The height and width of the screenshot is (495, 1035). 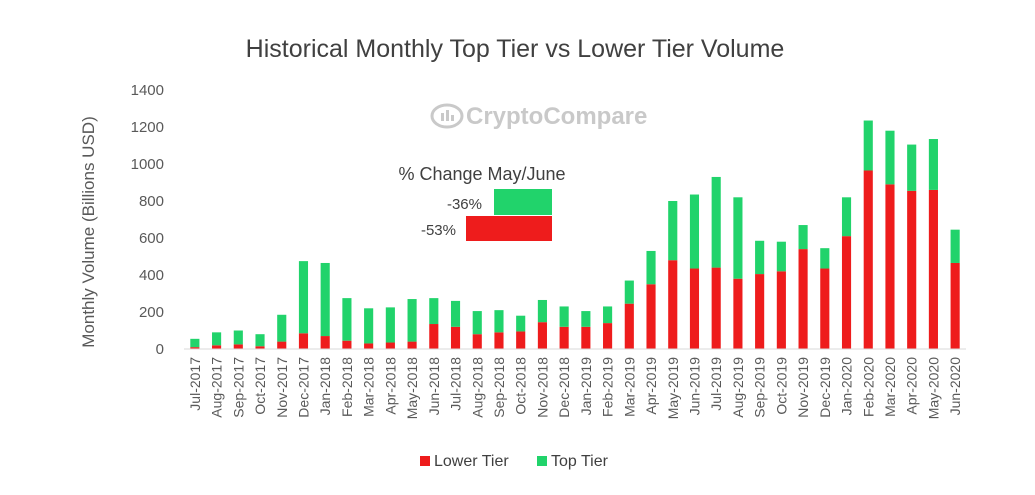 I want to click on x-tick-label: Dec-2017, so click(x=303, y=387).